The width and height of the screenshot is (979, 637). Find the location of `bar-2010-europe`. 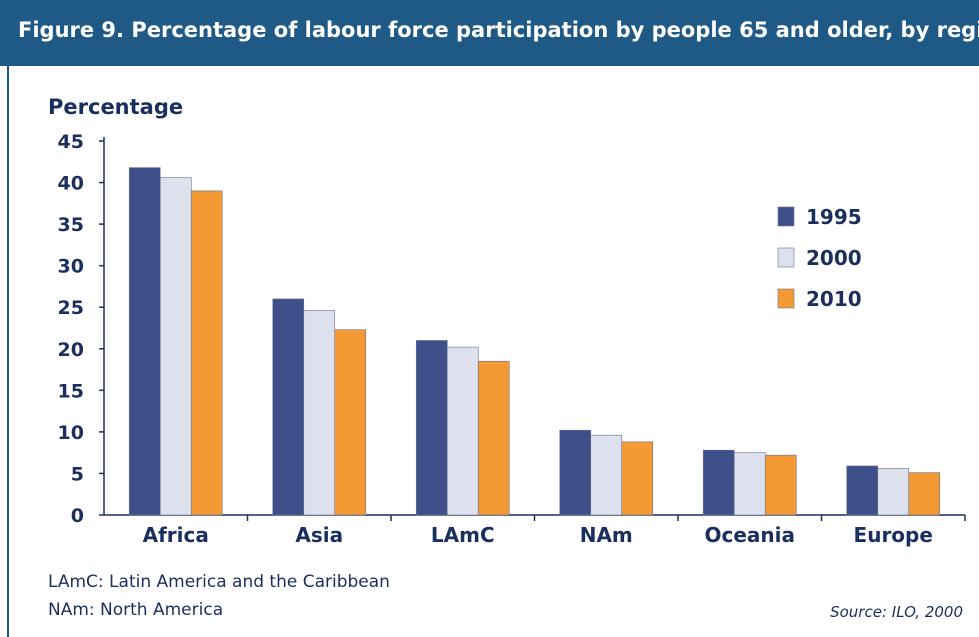

bar-2010-europe is located at coordinates (924, 494).